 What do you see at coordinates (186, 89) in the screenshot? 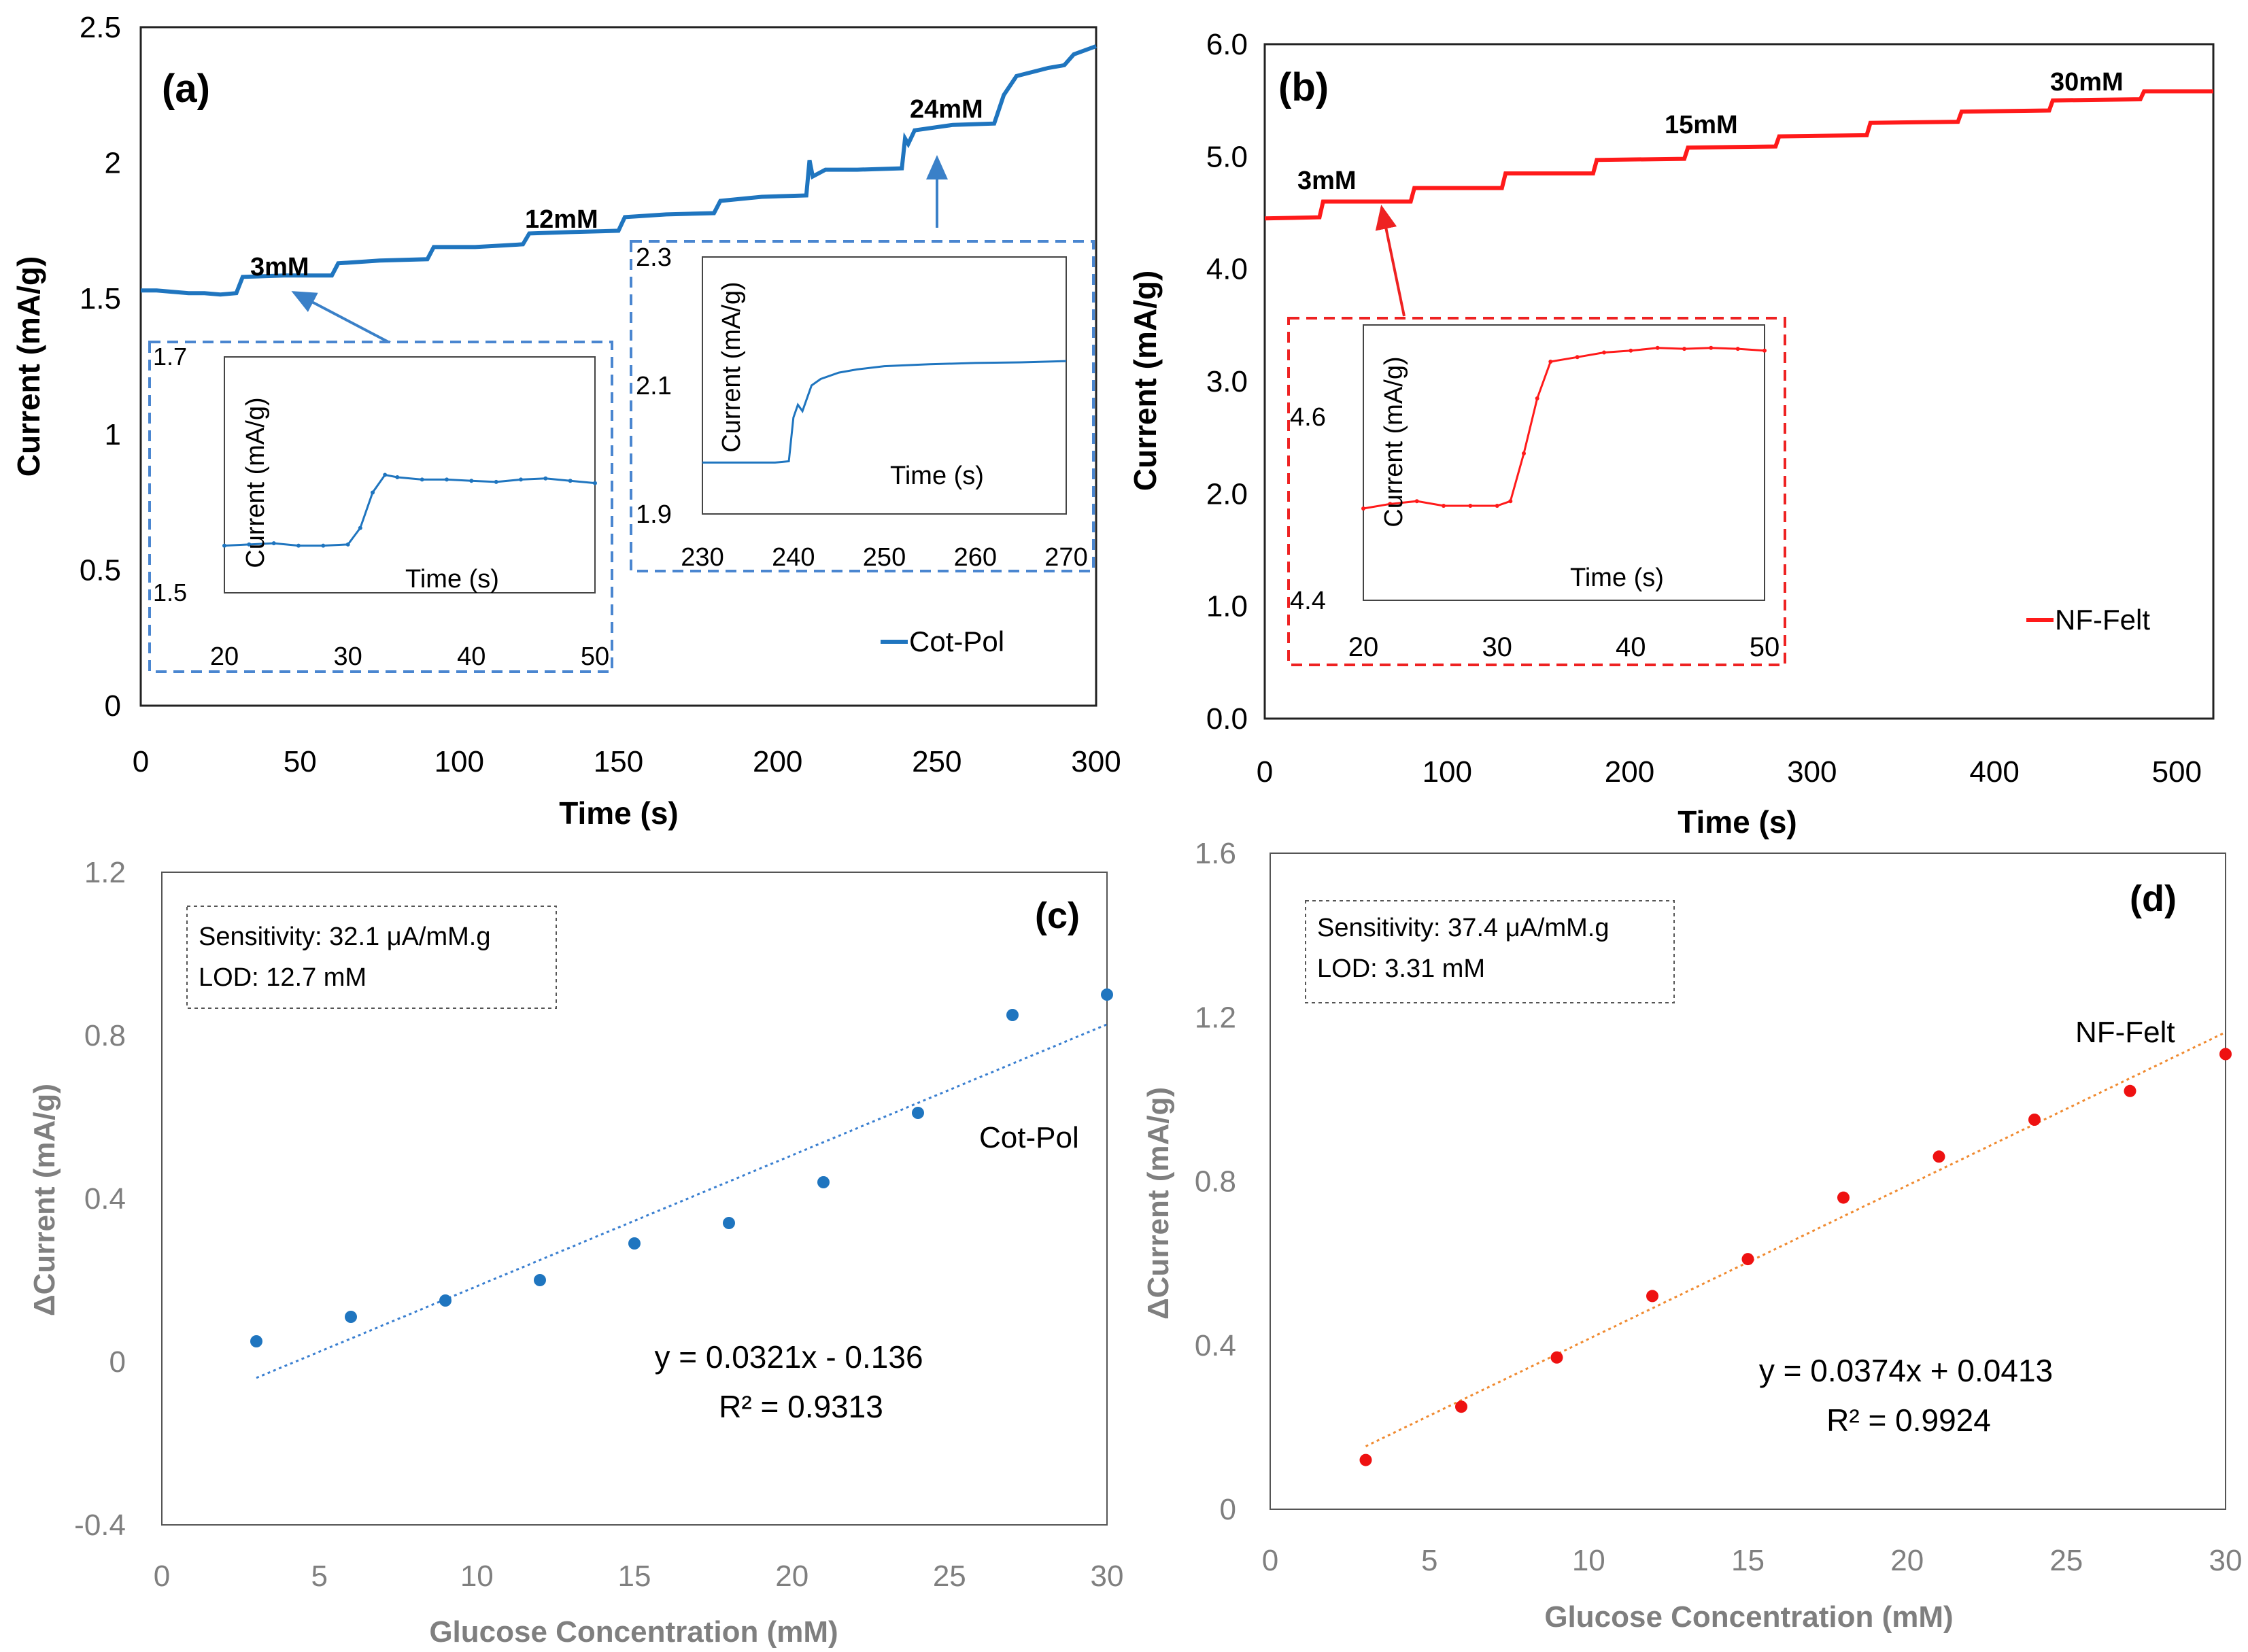
I see `panel-a-label: (a)` at bounding box center [186, 89].